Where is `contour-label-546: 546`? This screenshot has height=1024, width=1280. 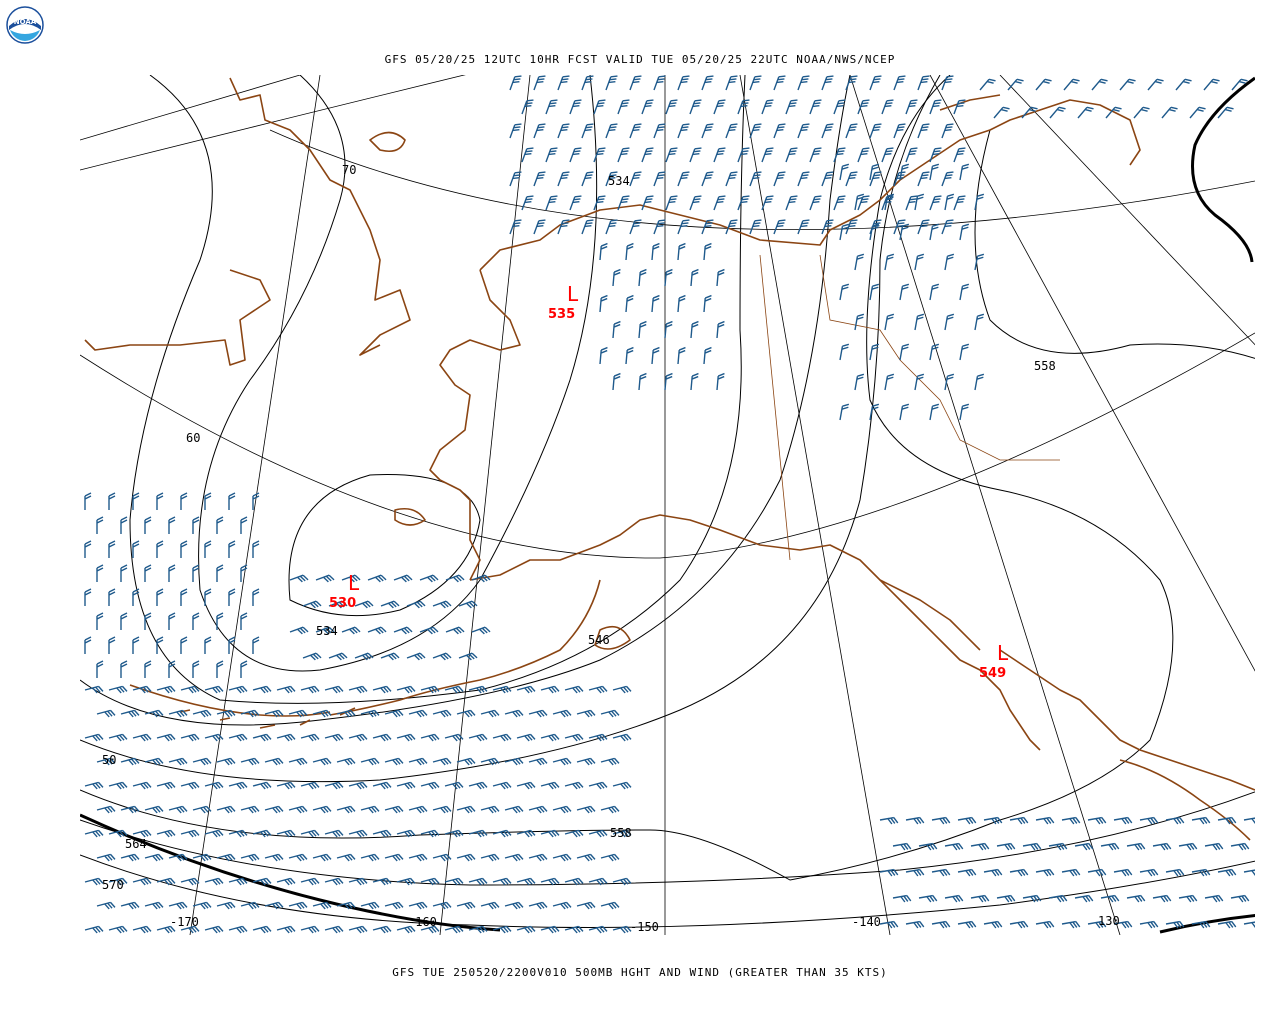
contour-label-546: 546 is located at coordinates (599, 640).